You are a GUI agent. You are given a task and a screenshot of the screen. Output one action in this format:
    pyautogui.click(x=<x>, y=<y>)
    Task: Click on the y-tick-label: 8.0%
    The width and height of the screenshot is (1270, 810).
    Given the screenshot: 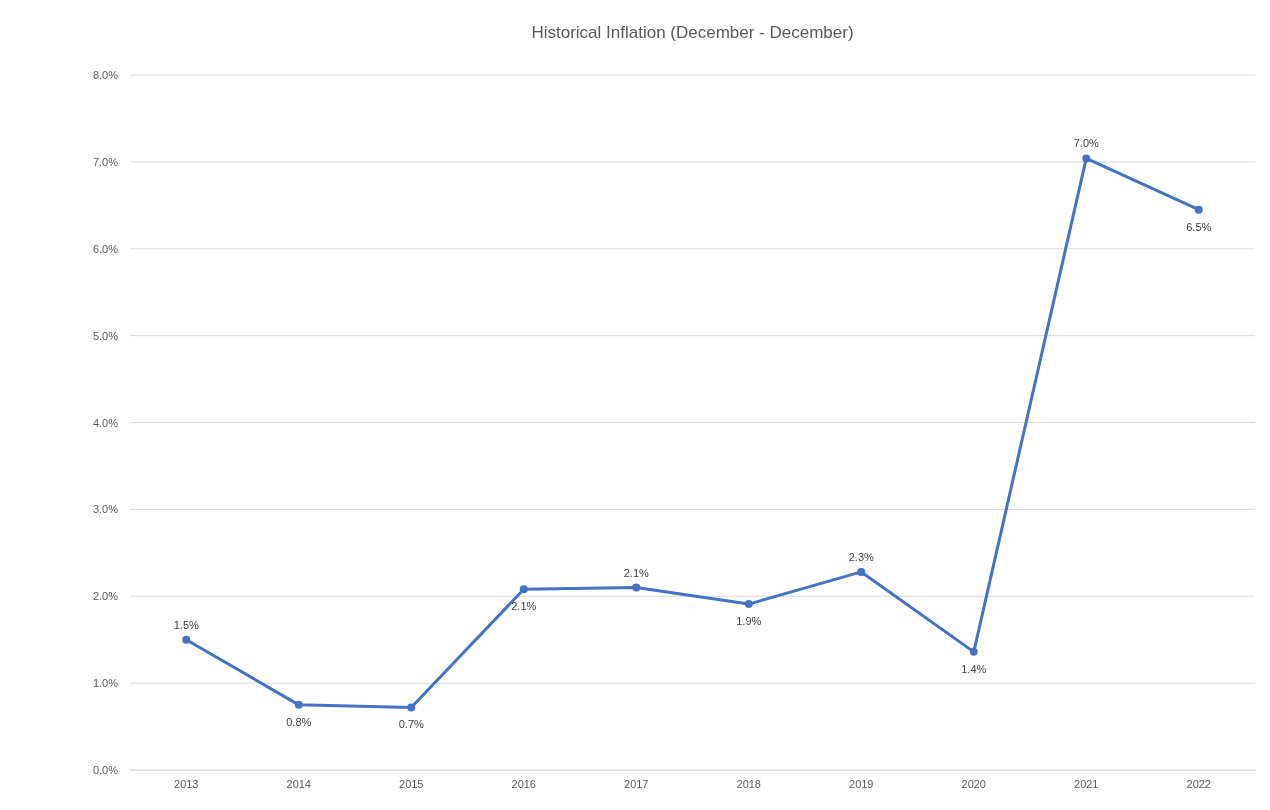 What is the action you would take?
    pyautogui.click(x=105, y=75)
    